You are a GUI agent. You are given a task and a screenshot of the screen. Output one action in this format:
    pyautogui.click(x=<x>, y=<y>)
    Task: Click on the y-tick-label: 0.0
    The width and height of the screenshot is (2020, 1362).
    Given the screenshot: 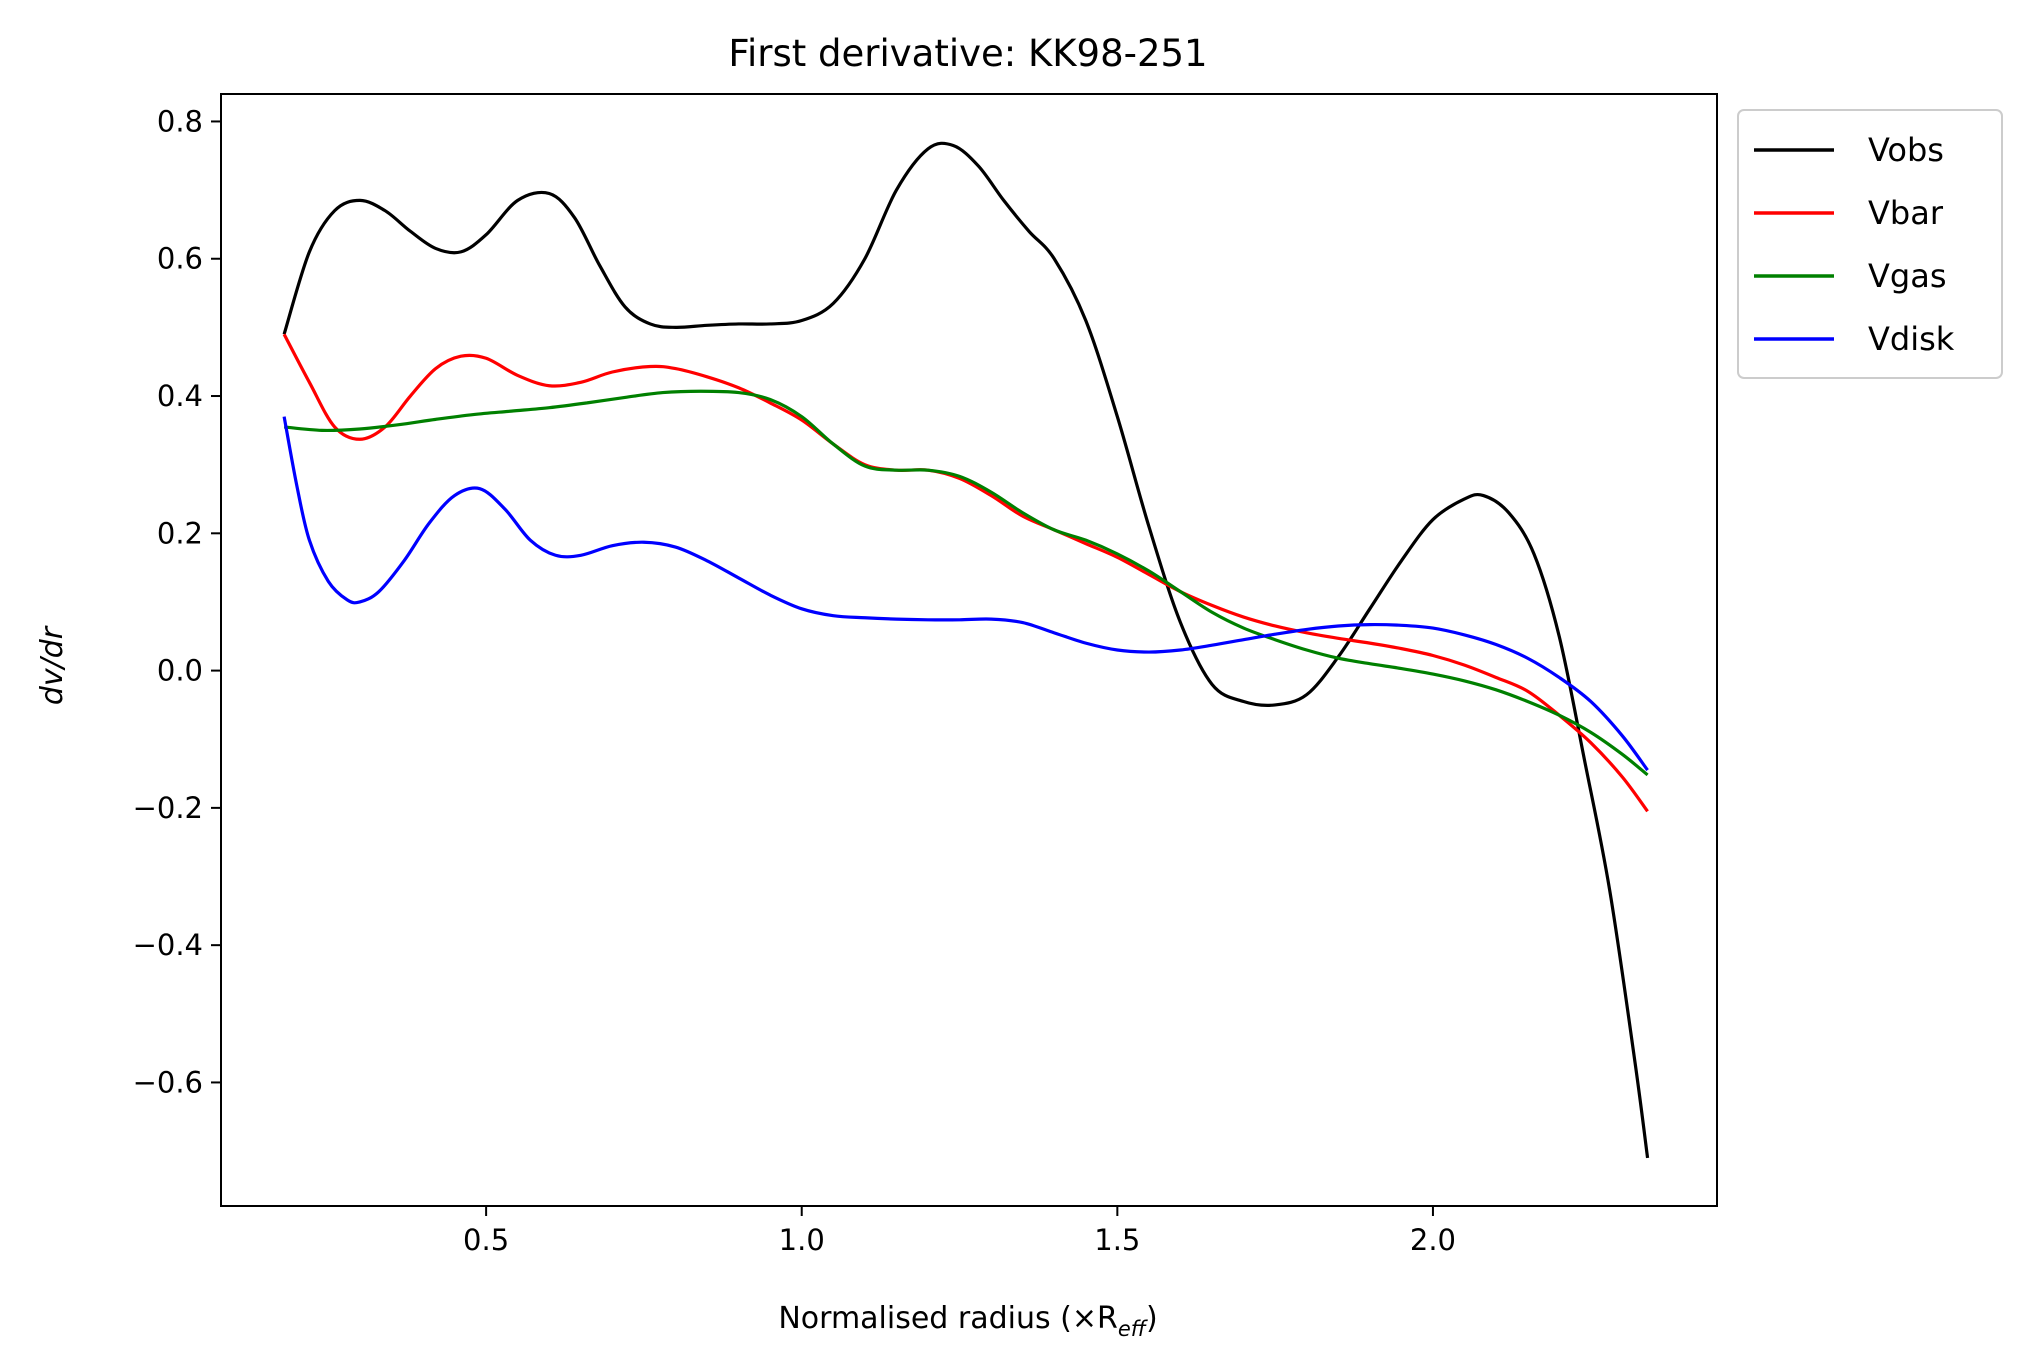 What is the action you would take?
    pyautogui.click(x=180, y=671)
    